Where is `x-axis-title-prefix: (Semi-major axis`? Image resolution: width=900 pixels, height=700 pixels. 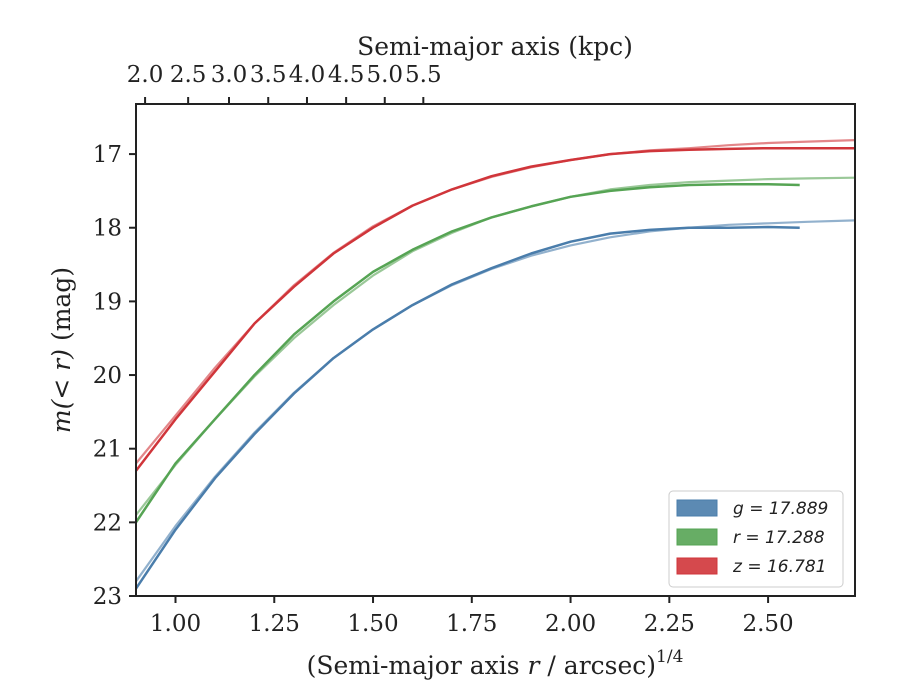
x-axis-title-prefix: (Semi-major axis is located at coordinates (417, 665).